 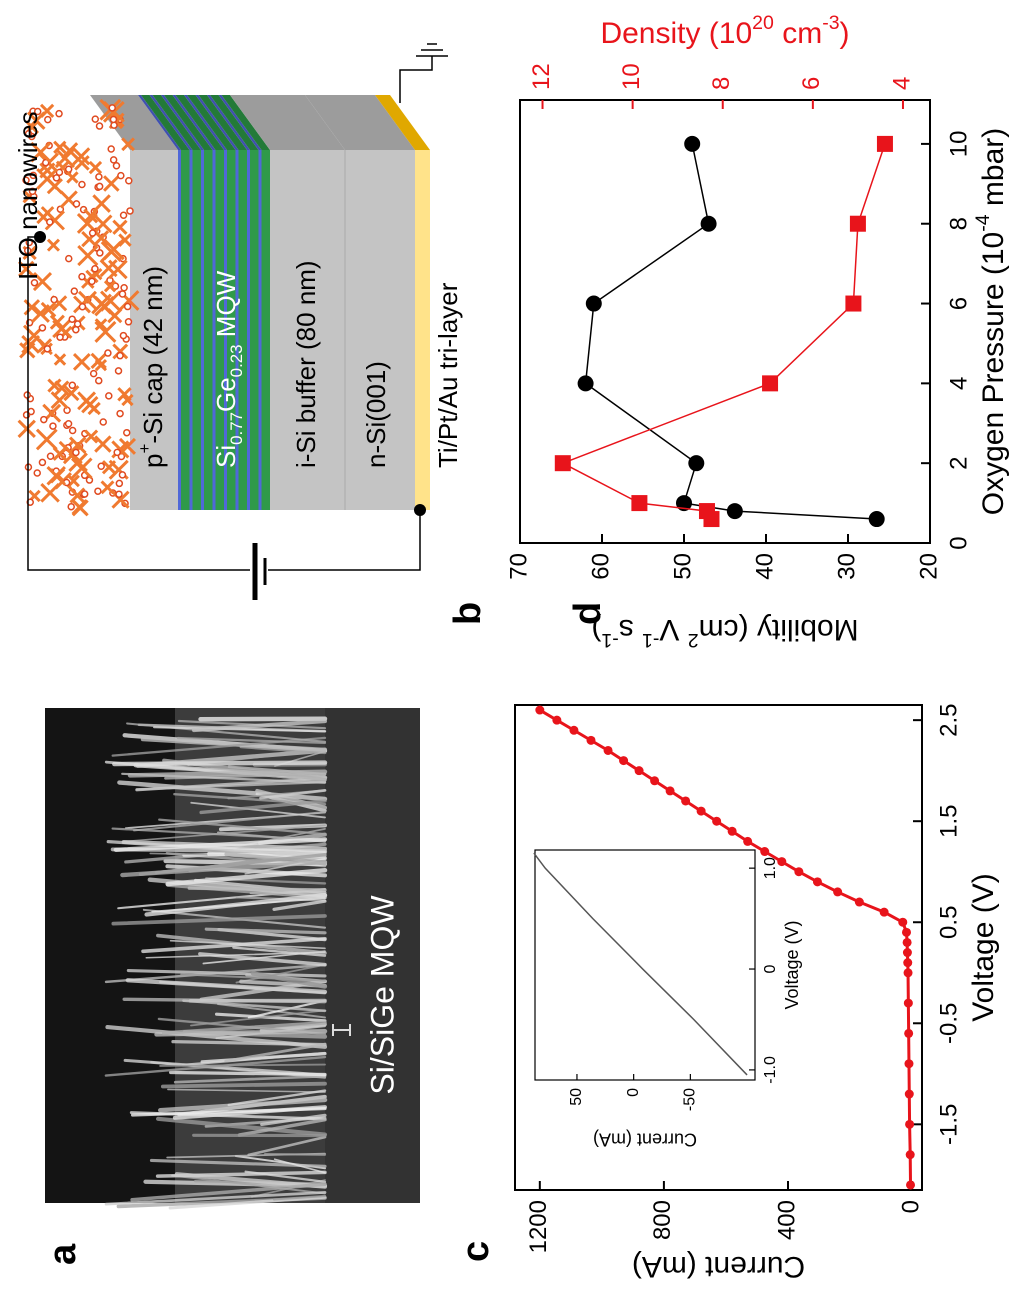 What do you see at coordinates (153, 355) in the screenshot?
I see `text-part: -Si cap (42 nm)` at bounding box center [153, 355].